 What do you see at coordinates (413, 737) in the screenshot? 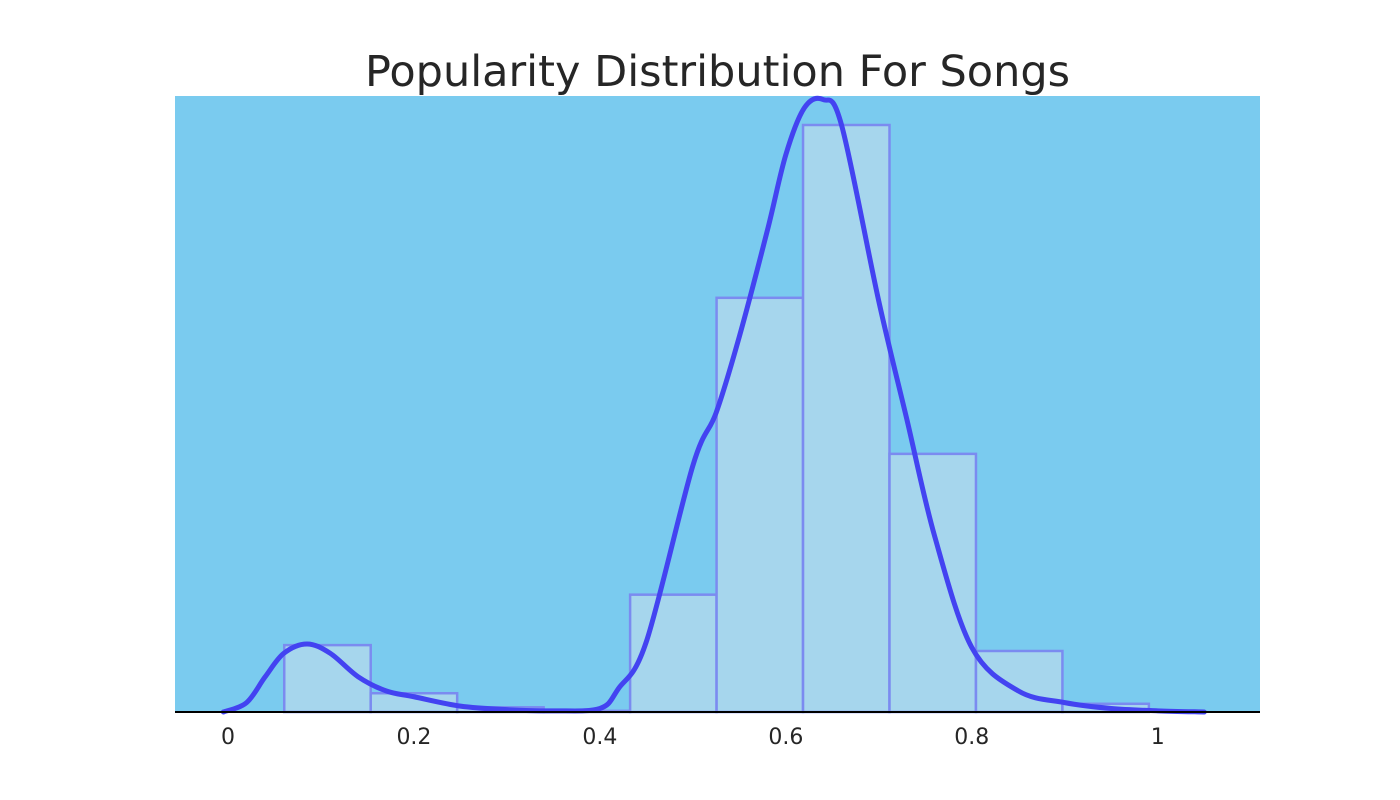
I see `x-tick-label: 0.2` at bounding box center [413, 737].